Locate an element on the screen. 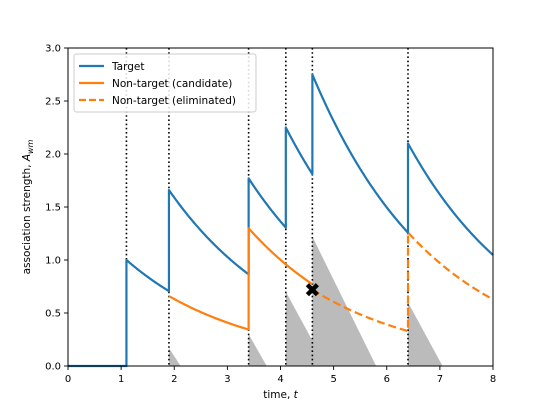 The image size is (548, 411). y-tick-label: 1.5 is located at coordinates (53, 208).